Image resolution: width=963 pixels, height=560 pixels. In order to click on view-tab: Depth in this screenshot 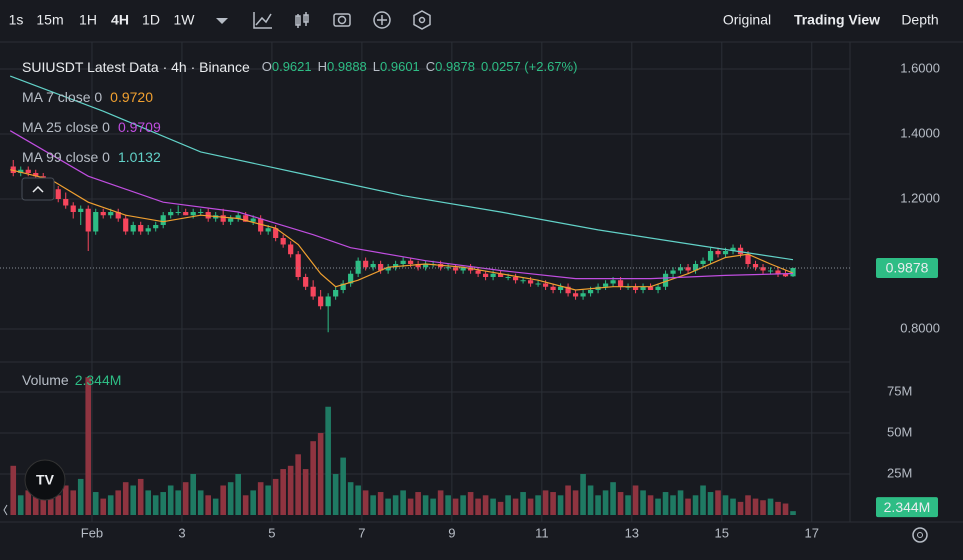, I will do `click(919, 20)`.